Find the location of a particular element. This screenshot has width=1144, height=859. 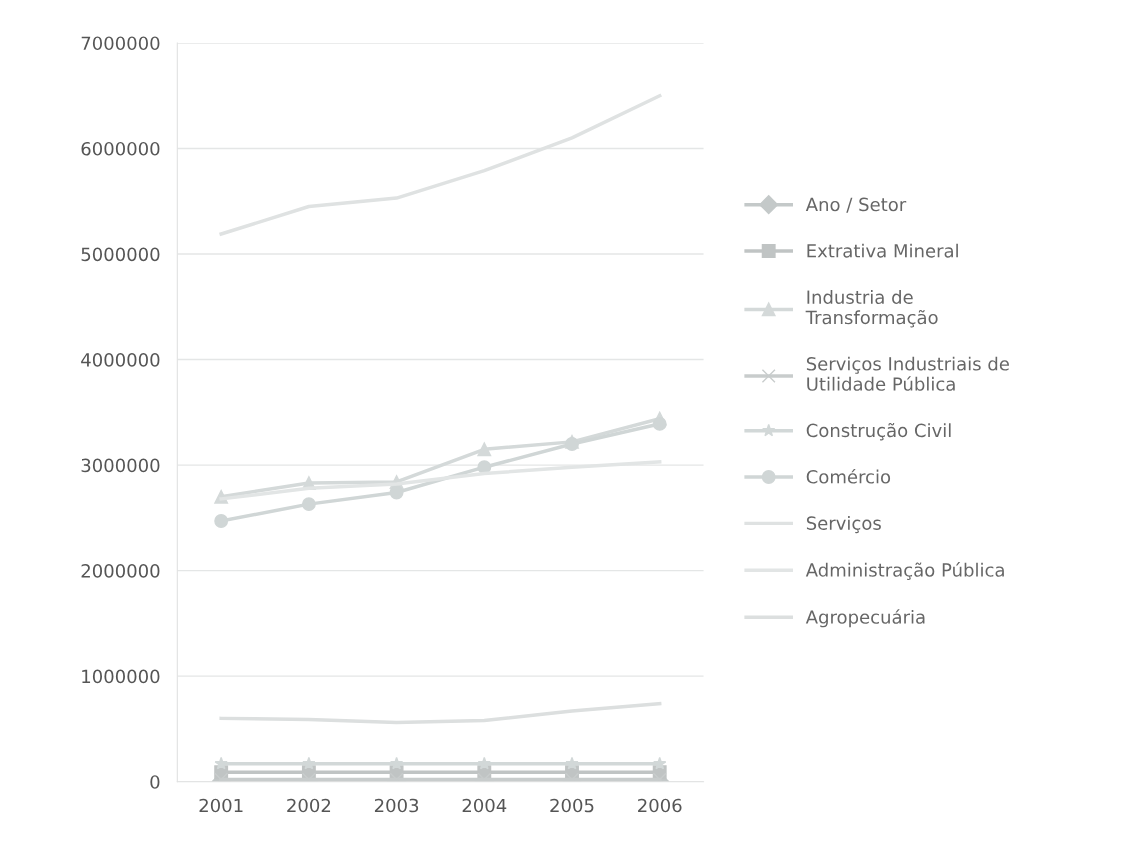

y-tick-label: 0 is located at coordinates (155, 782).